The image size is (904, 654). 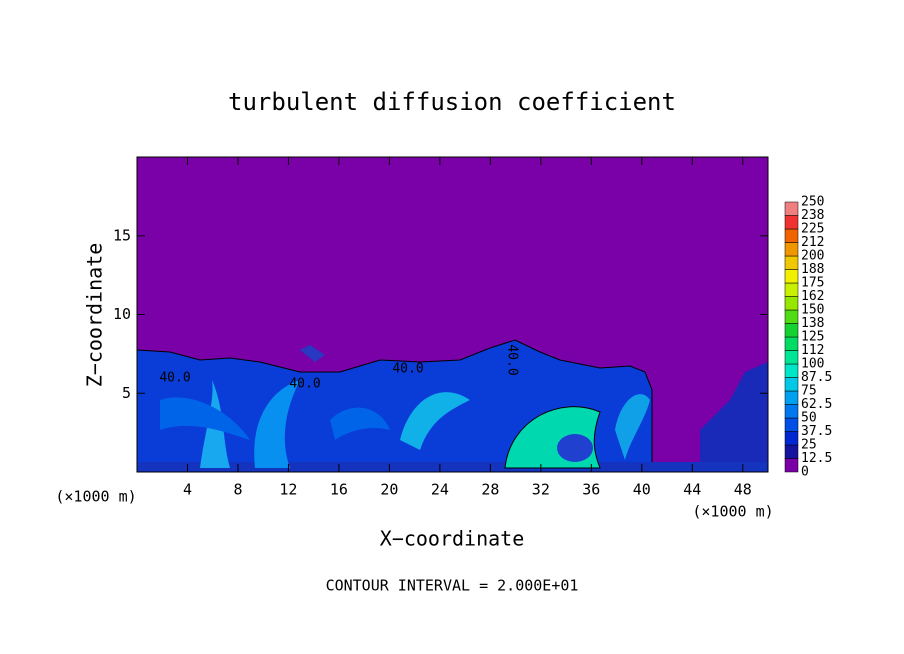 I want to click on chart-title: turbulent diffusion coefficient, so click(x=452, y=102).